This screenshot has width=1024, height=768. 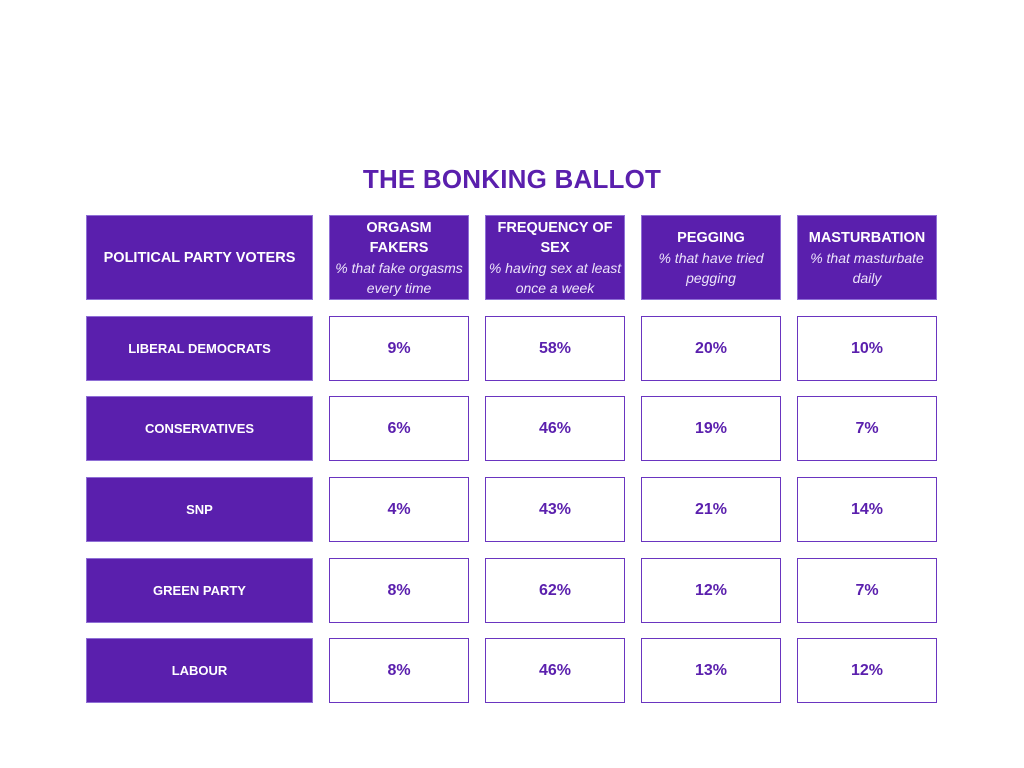 I want to click on value-cell: 4%, so click(x=399, y=509).